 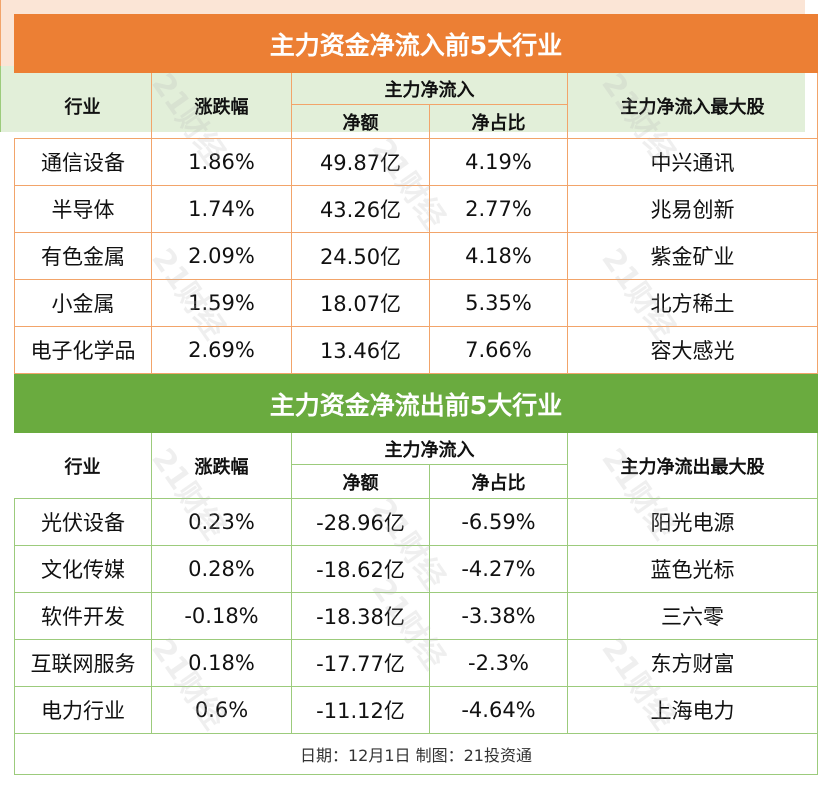 What do you see at coordinates (83, 616) in the screenshot?
I see `table-cell: 软件开发` at bounding box center [83, 616].